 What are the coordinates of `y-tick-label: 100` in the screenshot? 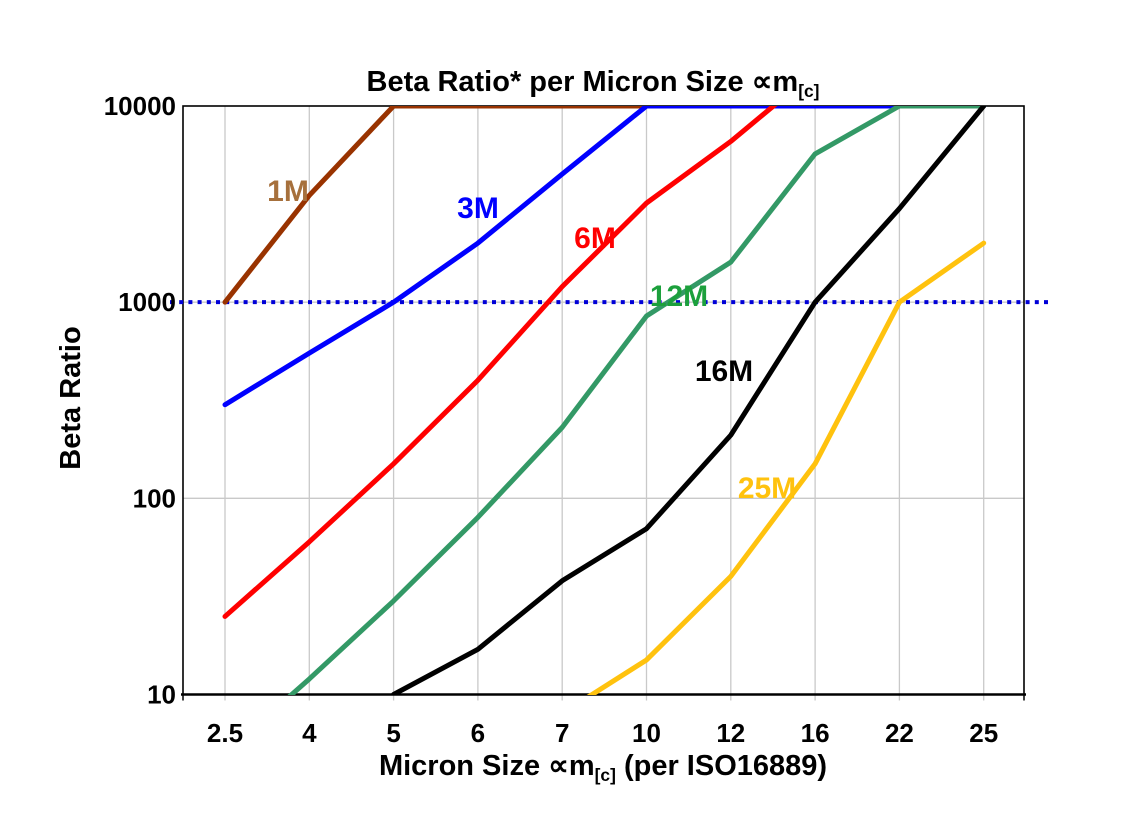 It's located at (154, 498).